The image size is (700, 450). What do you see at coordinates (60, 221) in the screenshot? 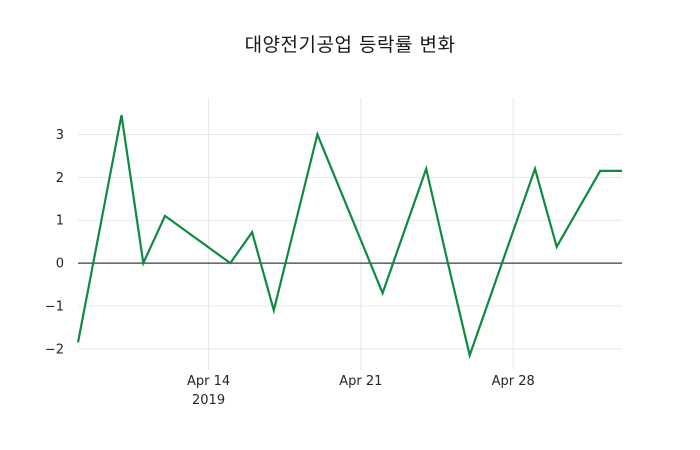
I see `y-tick-label: 1` at bounding box center [60, 221].